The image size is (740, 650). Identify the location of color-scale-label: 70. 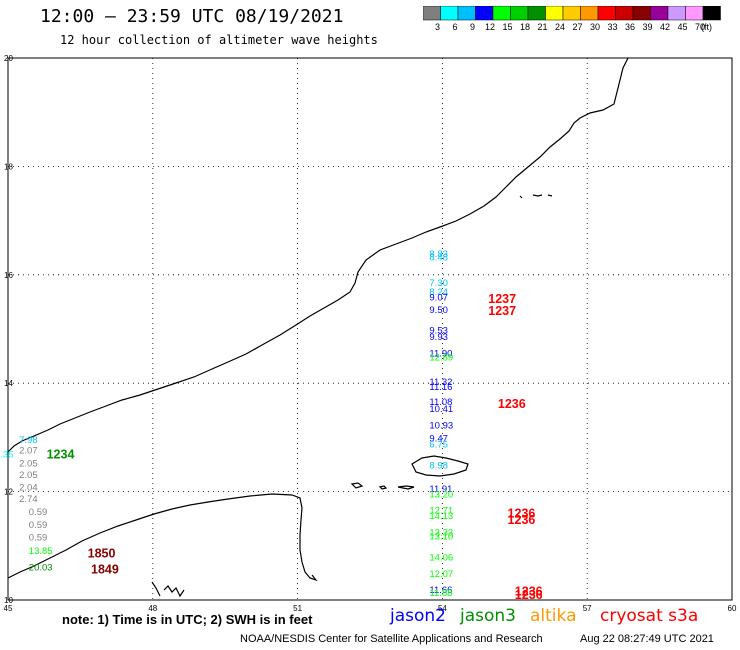
(700, 27).